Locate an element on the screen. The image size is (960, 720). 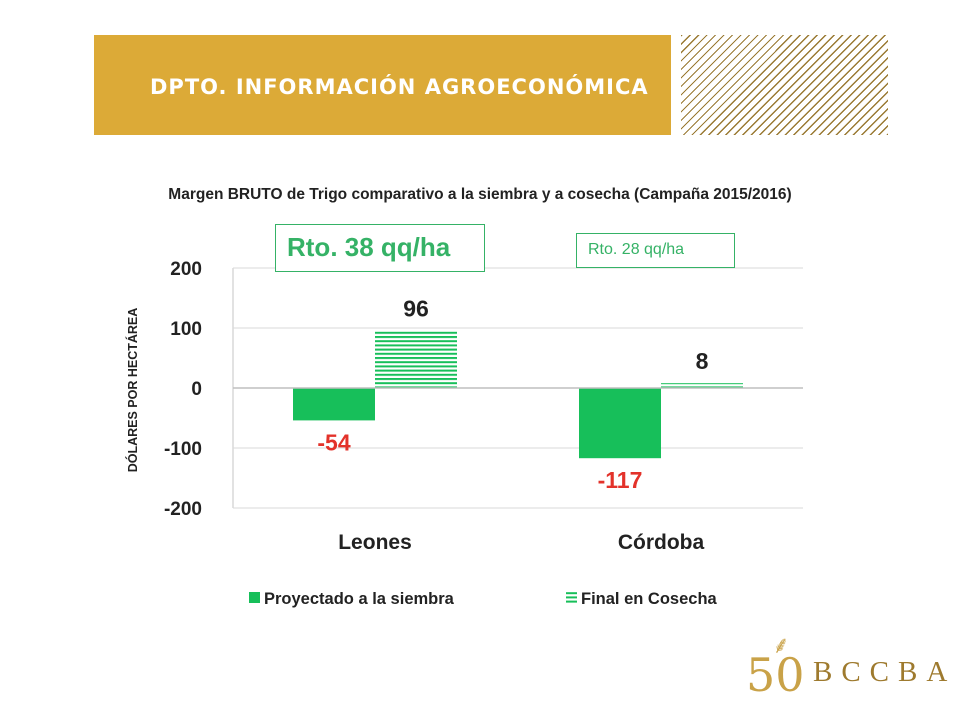
x-tick-label: Leones is located at coordinates (375, 542).